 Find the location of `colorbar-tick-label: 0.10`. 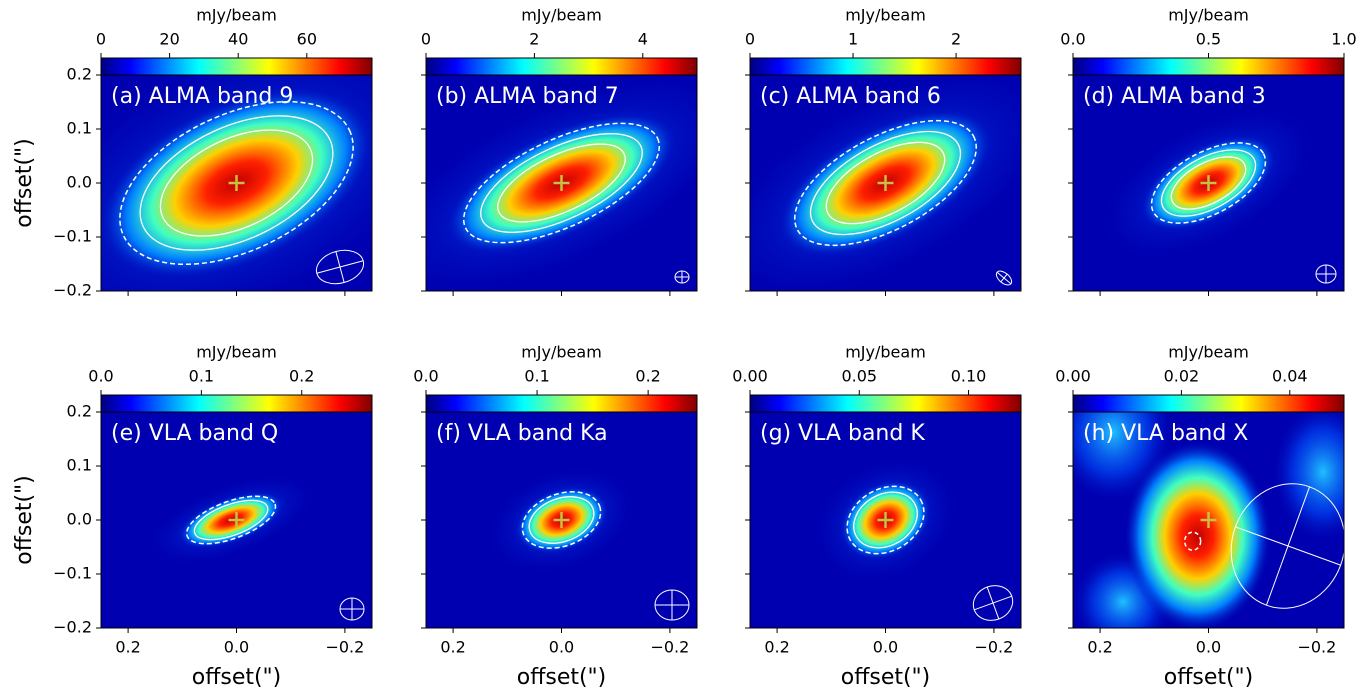

colorbar-tick-label: 0.10 is located at coordinates (969, 376).